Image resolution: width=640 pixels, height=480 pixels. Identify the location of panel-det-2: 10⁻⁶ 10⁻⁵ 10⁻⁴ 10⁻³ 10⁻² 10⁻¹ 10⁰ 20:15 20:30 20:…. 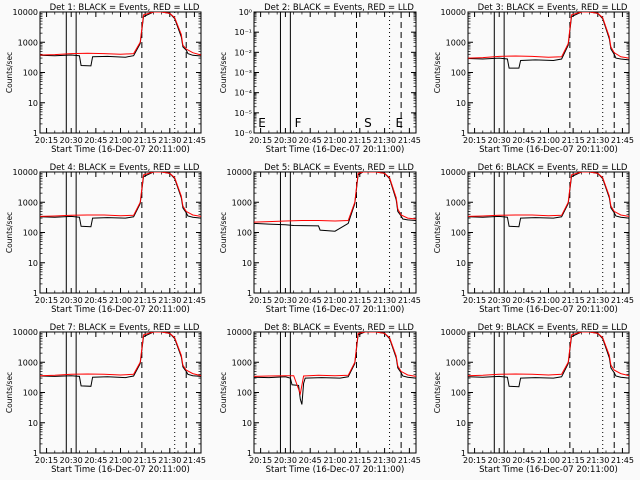
(320, 79).